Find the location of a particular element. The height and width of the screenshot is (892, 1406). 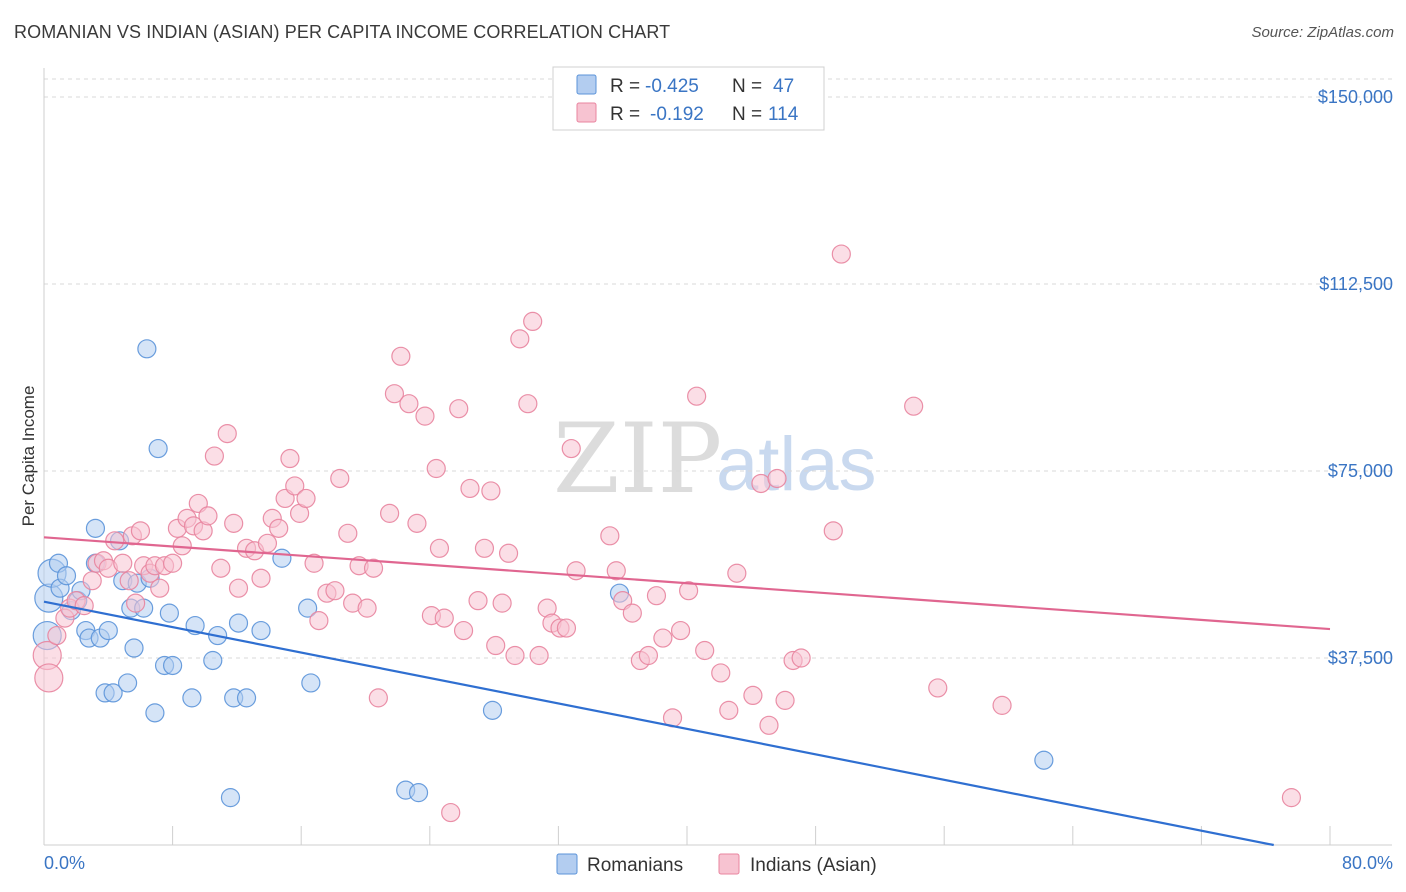

watermark-atlas: atlas is located at coordinates (796, 464).